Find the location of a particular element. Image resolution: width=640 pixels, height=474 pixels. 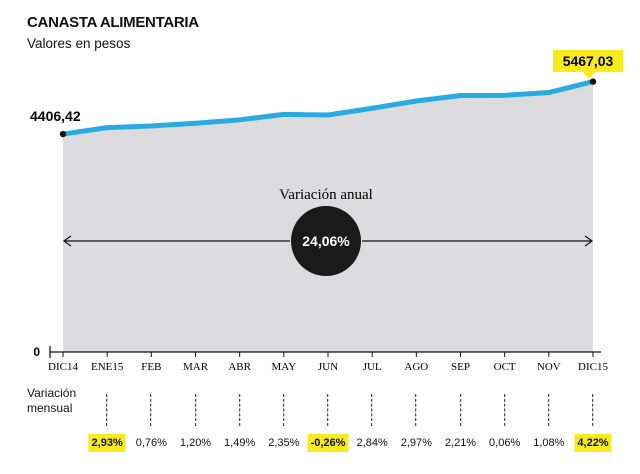

monthly-variation-value: 2,35% is located at coordinates (284, 443).